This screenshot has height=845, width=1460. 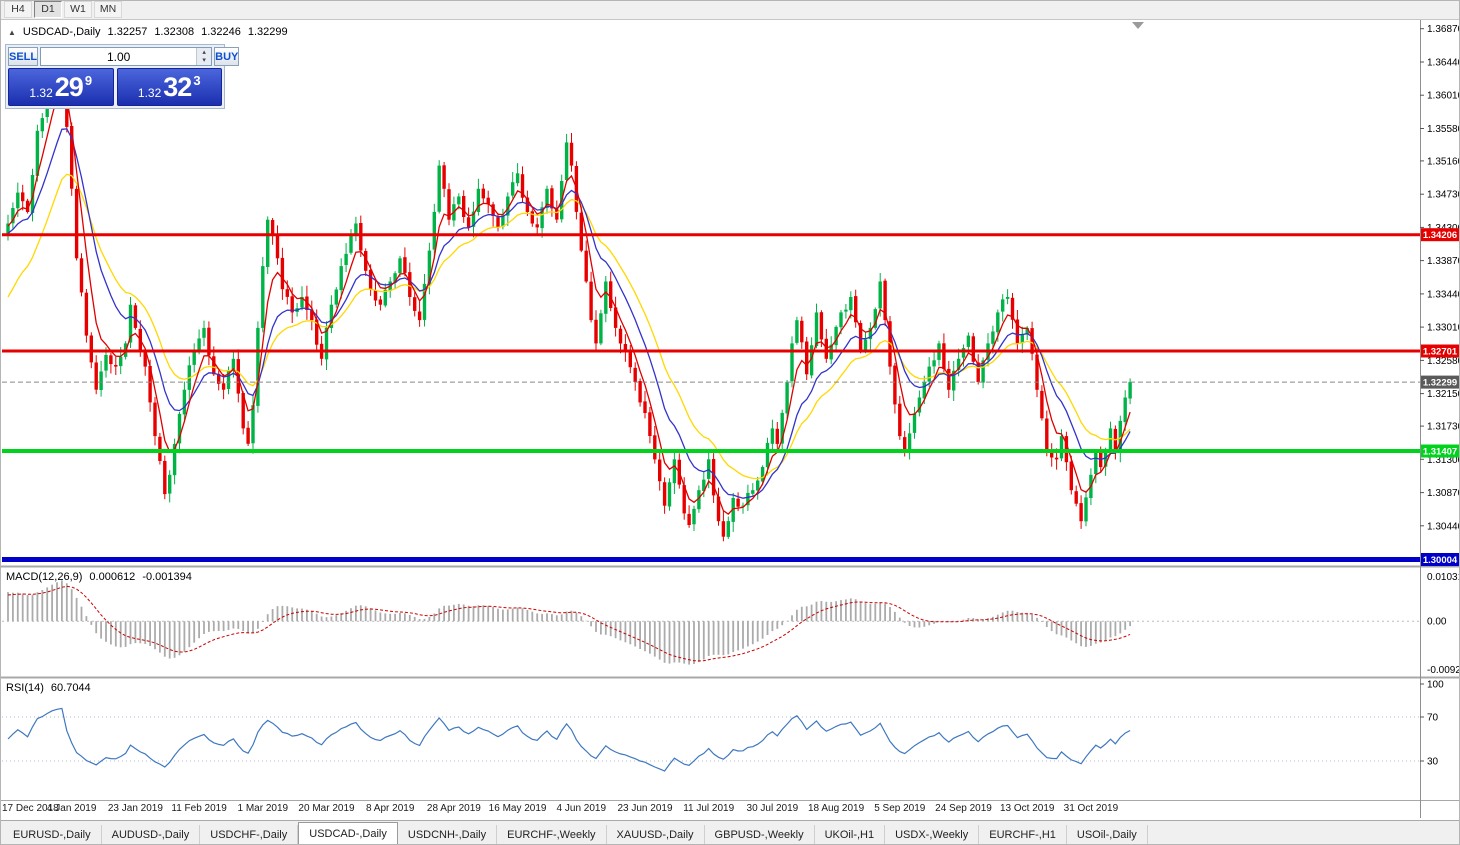 I want to click on price-axis-tick: 1.30440, so click(x=1443, y=526).